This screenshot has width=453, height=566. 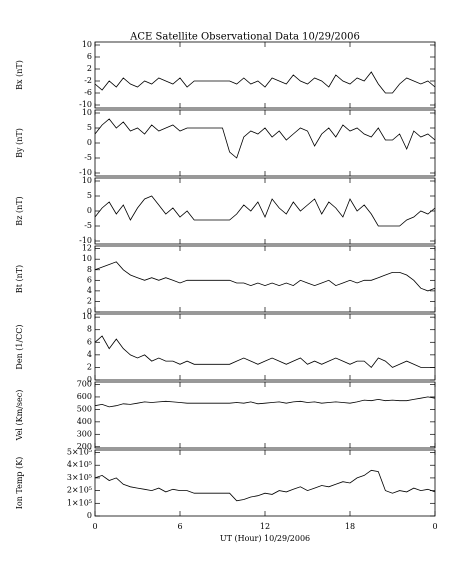 I want to click on y-tick-label: 400, so click(x=84, y=421).